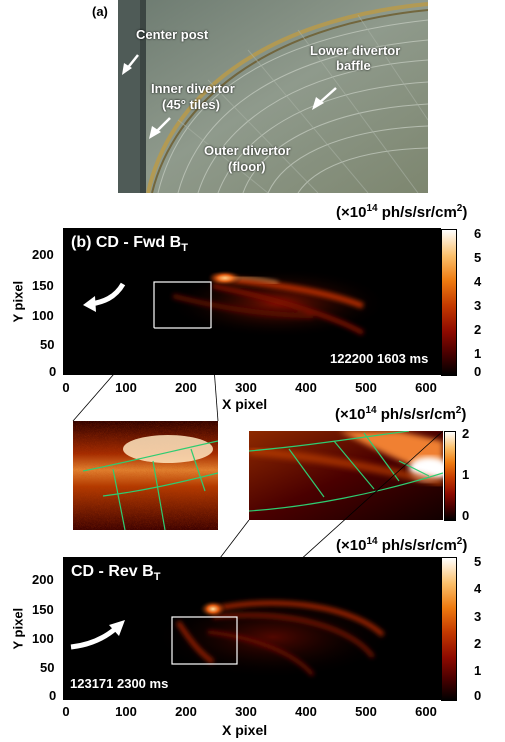  What do you see at coordinates (43, 254) in the screenshot?
I see `panel-b-y-tick: 200` at bounding box center [43, 254].